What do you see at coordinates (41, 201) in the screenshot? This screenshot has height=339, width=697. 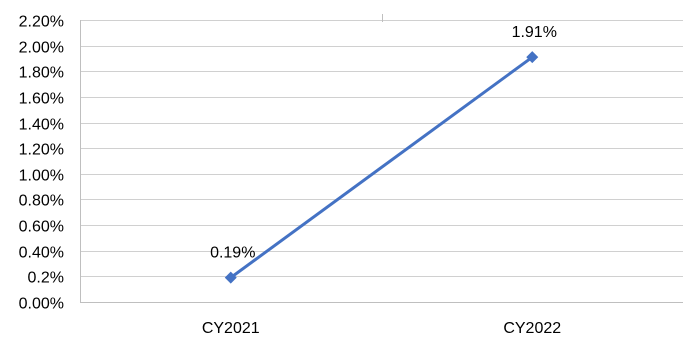 I see `y-tick-label: 0.80%` at bounding box center [41, 201].